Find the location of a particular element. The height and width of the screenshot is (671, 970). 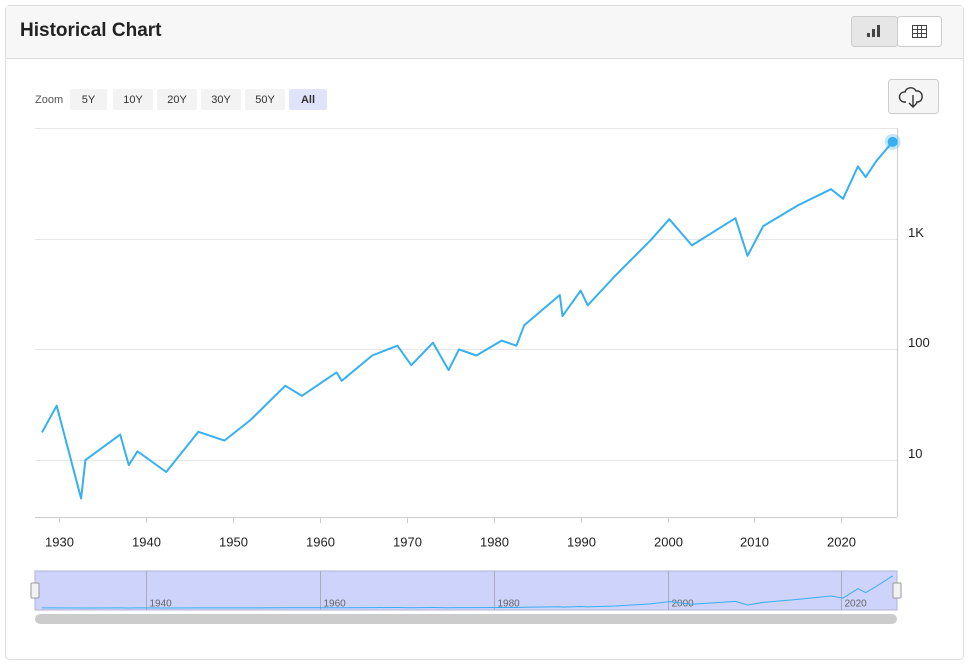

chart-view-button is located at coordinates (874, 31).